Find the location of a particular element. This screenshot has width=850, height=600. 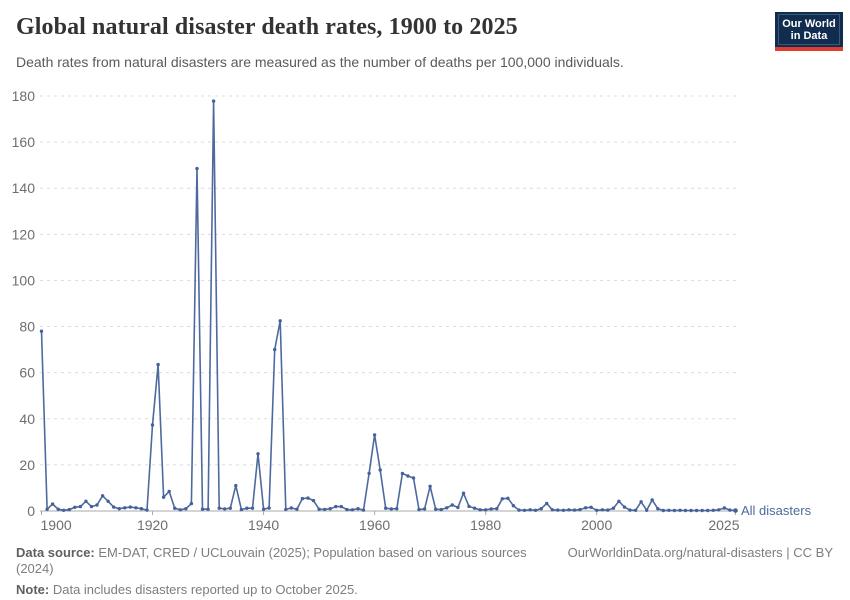

y-tick-label: 20 is located at coordinates (27, 465).